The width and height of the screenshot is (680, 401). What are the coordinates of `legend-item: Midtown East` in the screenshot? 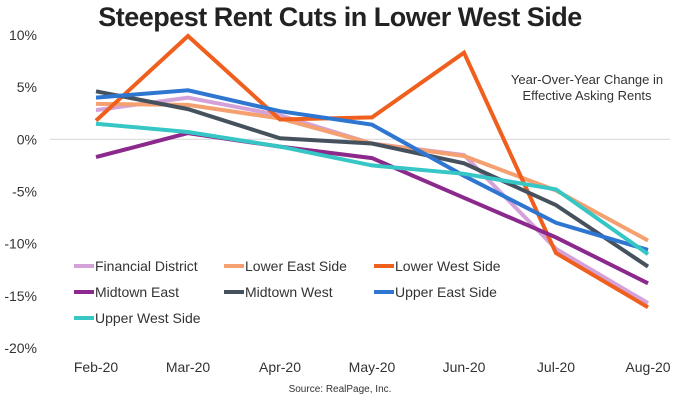 It's located at (126, 292).